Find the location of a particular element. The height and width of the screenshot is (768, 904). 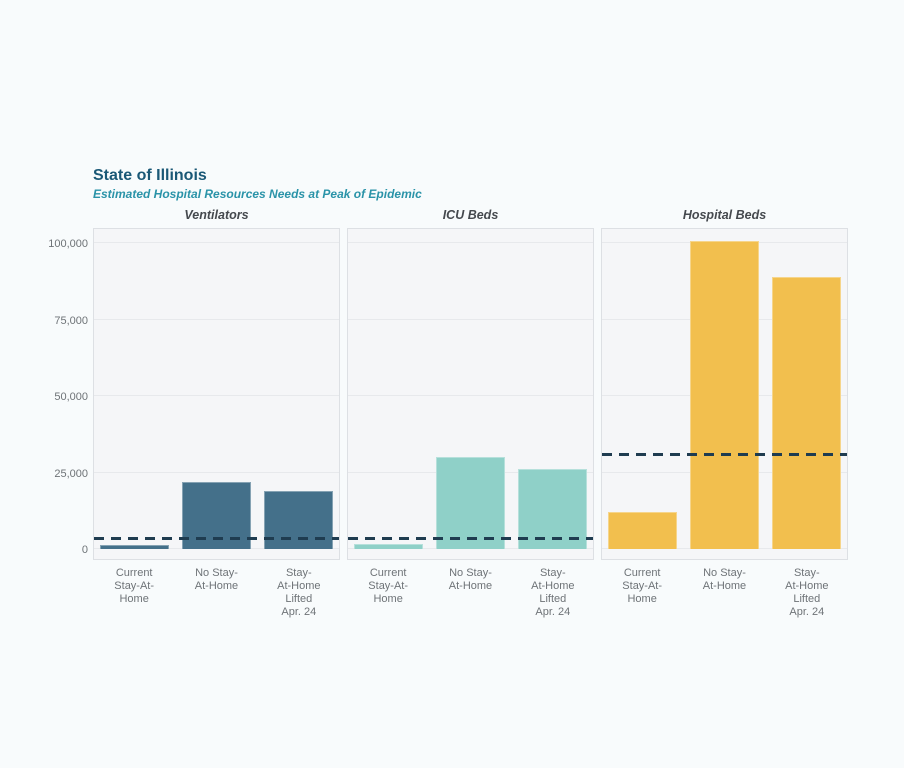

panel-icu-beds: ICU Beds is located at coordinates (470, 413).